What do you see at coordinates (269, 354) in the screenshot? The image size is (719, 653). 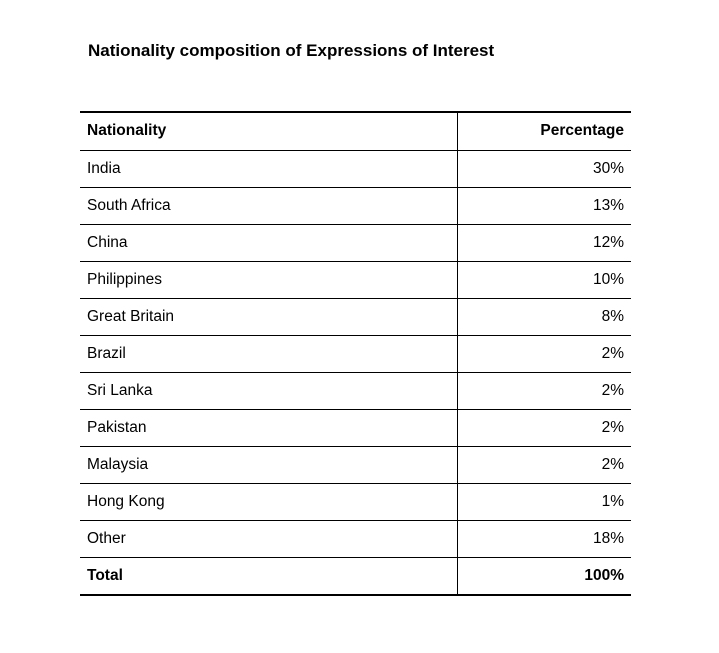 I see `nationality-cell: Brazil` at bounding box center [269, 354].